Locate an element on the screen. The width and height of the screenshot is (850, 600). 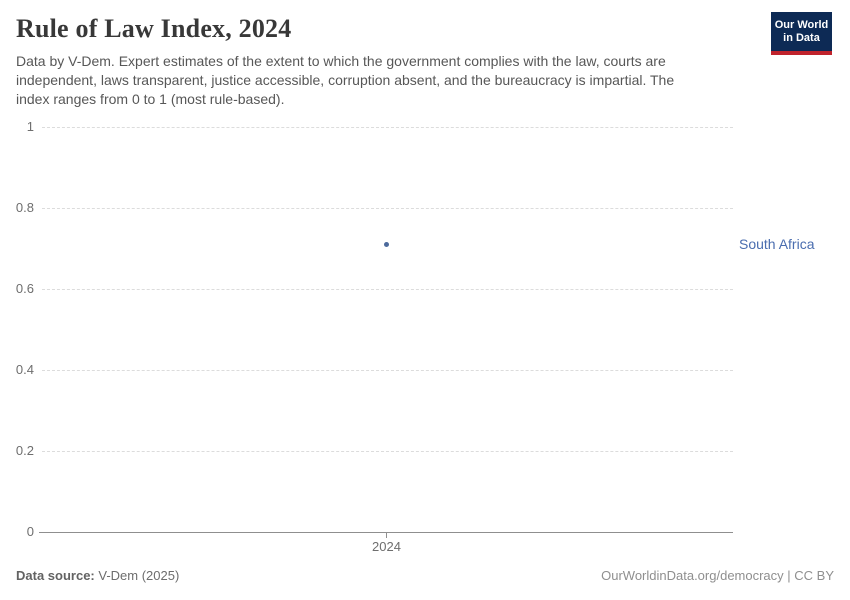
chart-title: Rule of Law Index, 2024 is located at coordinates (154, 28).